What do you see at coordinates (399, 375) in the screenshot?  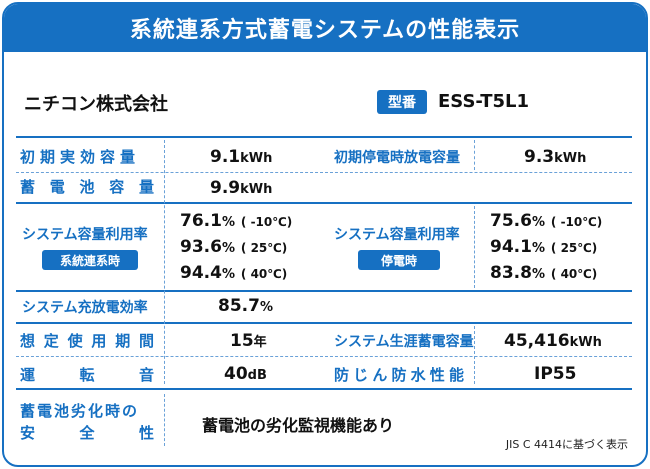 I see `waterproof-label: 防じん防水性能` at bounding box center [399, 375].